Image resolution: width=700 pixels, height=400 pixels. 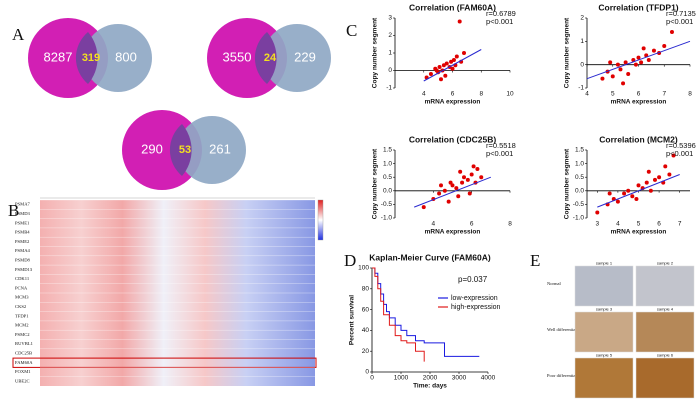 What do you see at coordinates (473, 279) in the screenshot?
I see `annotation: p=0.037` at bounding box center [473, 279].